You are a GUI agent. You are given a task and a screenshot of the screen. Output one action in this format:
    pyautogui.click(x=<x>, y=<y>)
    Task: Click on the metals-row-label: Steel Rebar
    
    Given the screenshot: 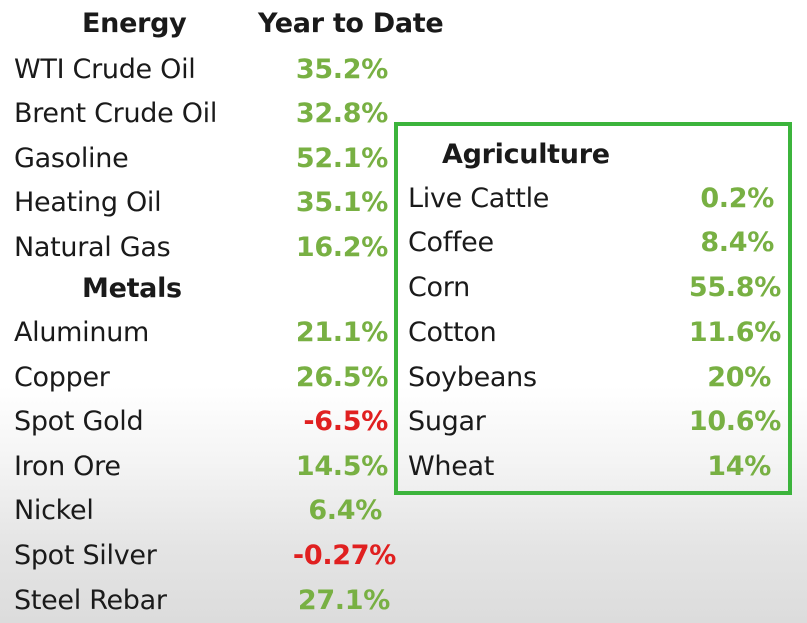 What is the action you would take?
    pyautogui.click(x=90, y=600)
    